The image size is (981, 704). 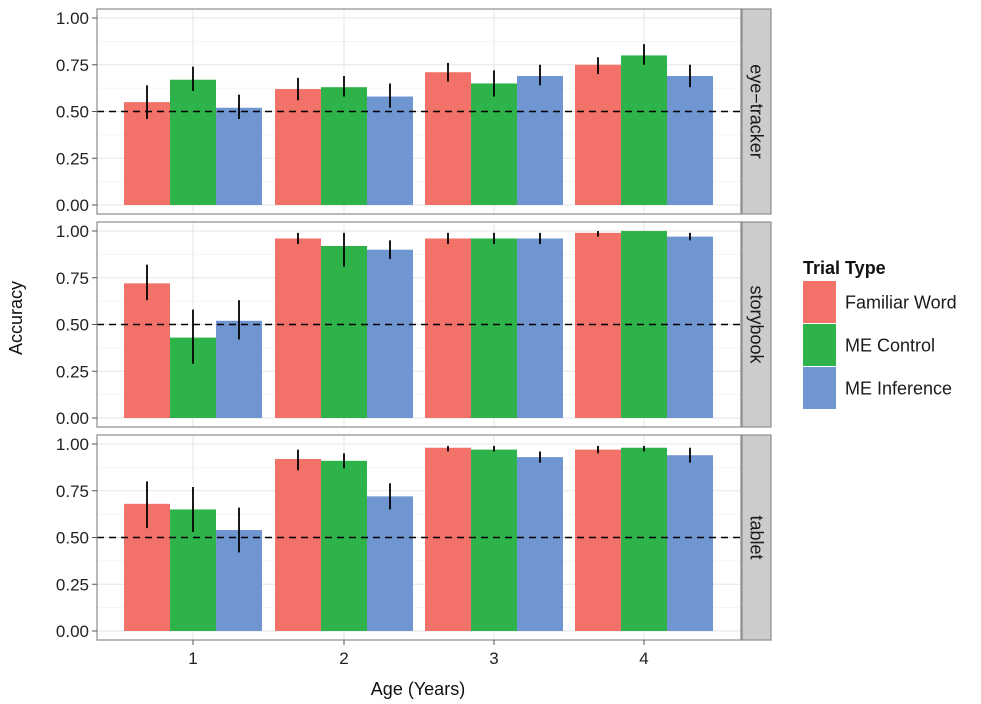 I want to click on bars, so click(x=418, y=130).